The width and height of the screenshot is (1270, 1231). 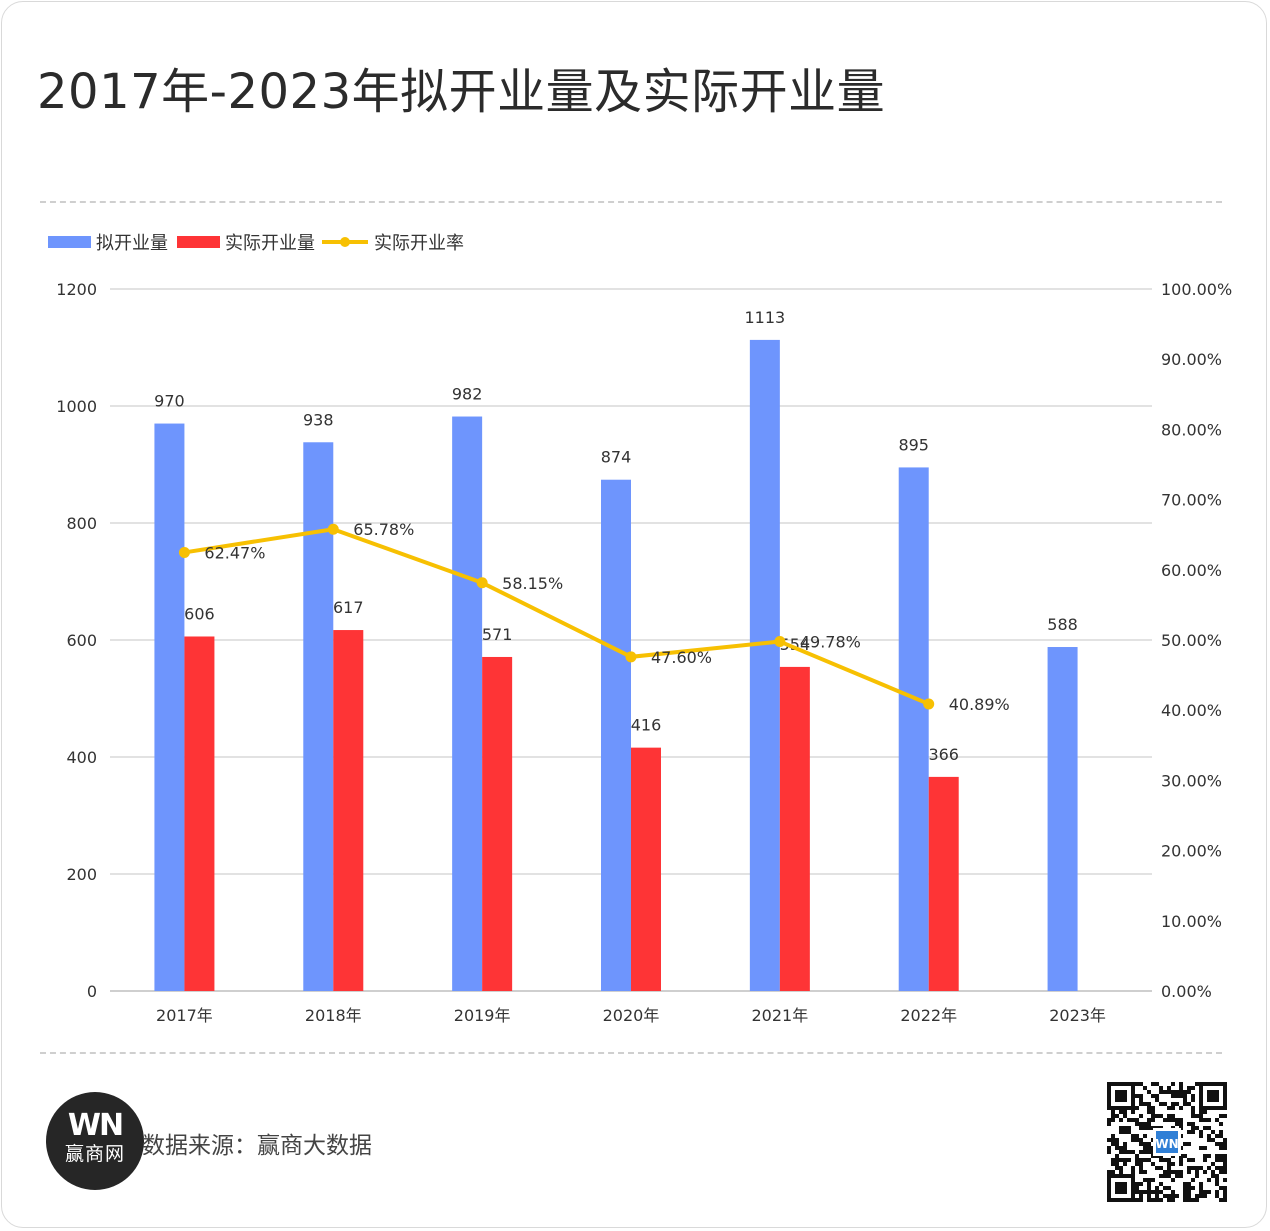 What do you see at coordinates (1191, 851) in the screenshot?
I see `y-right-tick-label: 20.00%` at bounding box center [1191, 851].